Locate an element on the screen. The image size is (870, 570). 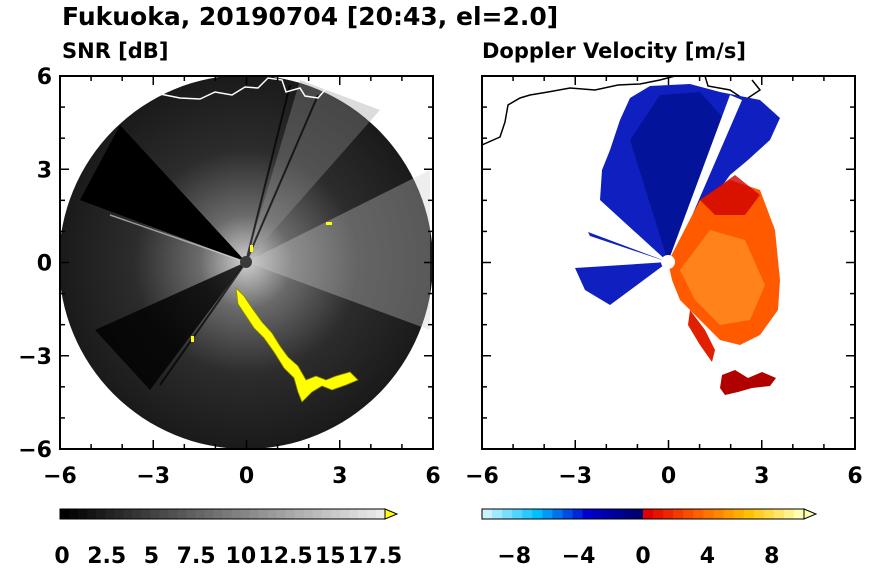
snr-colorbar-tick-label: 0 is located at coordinates (61, 556).